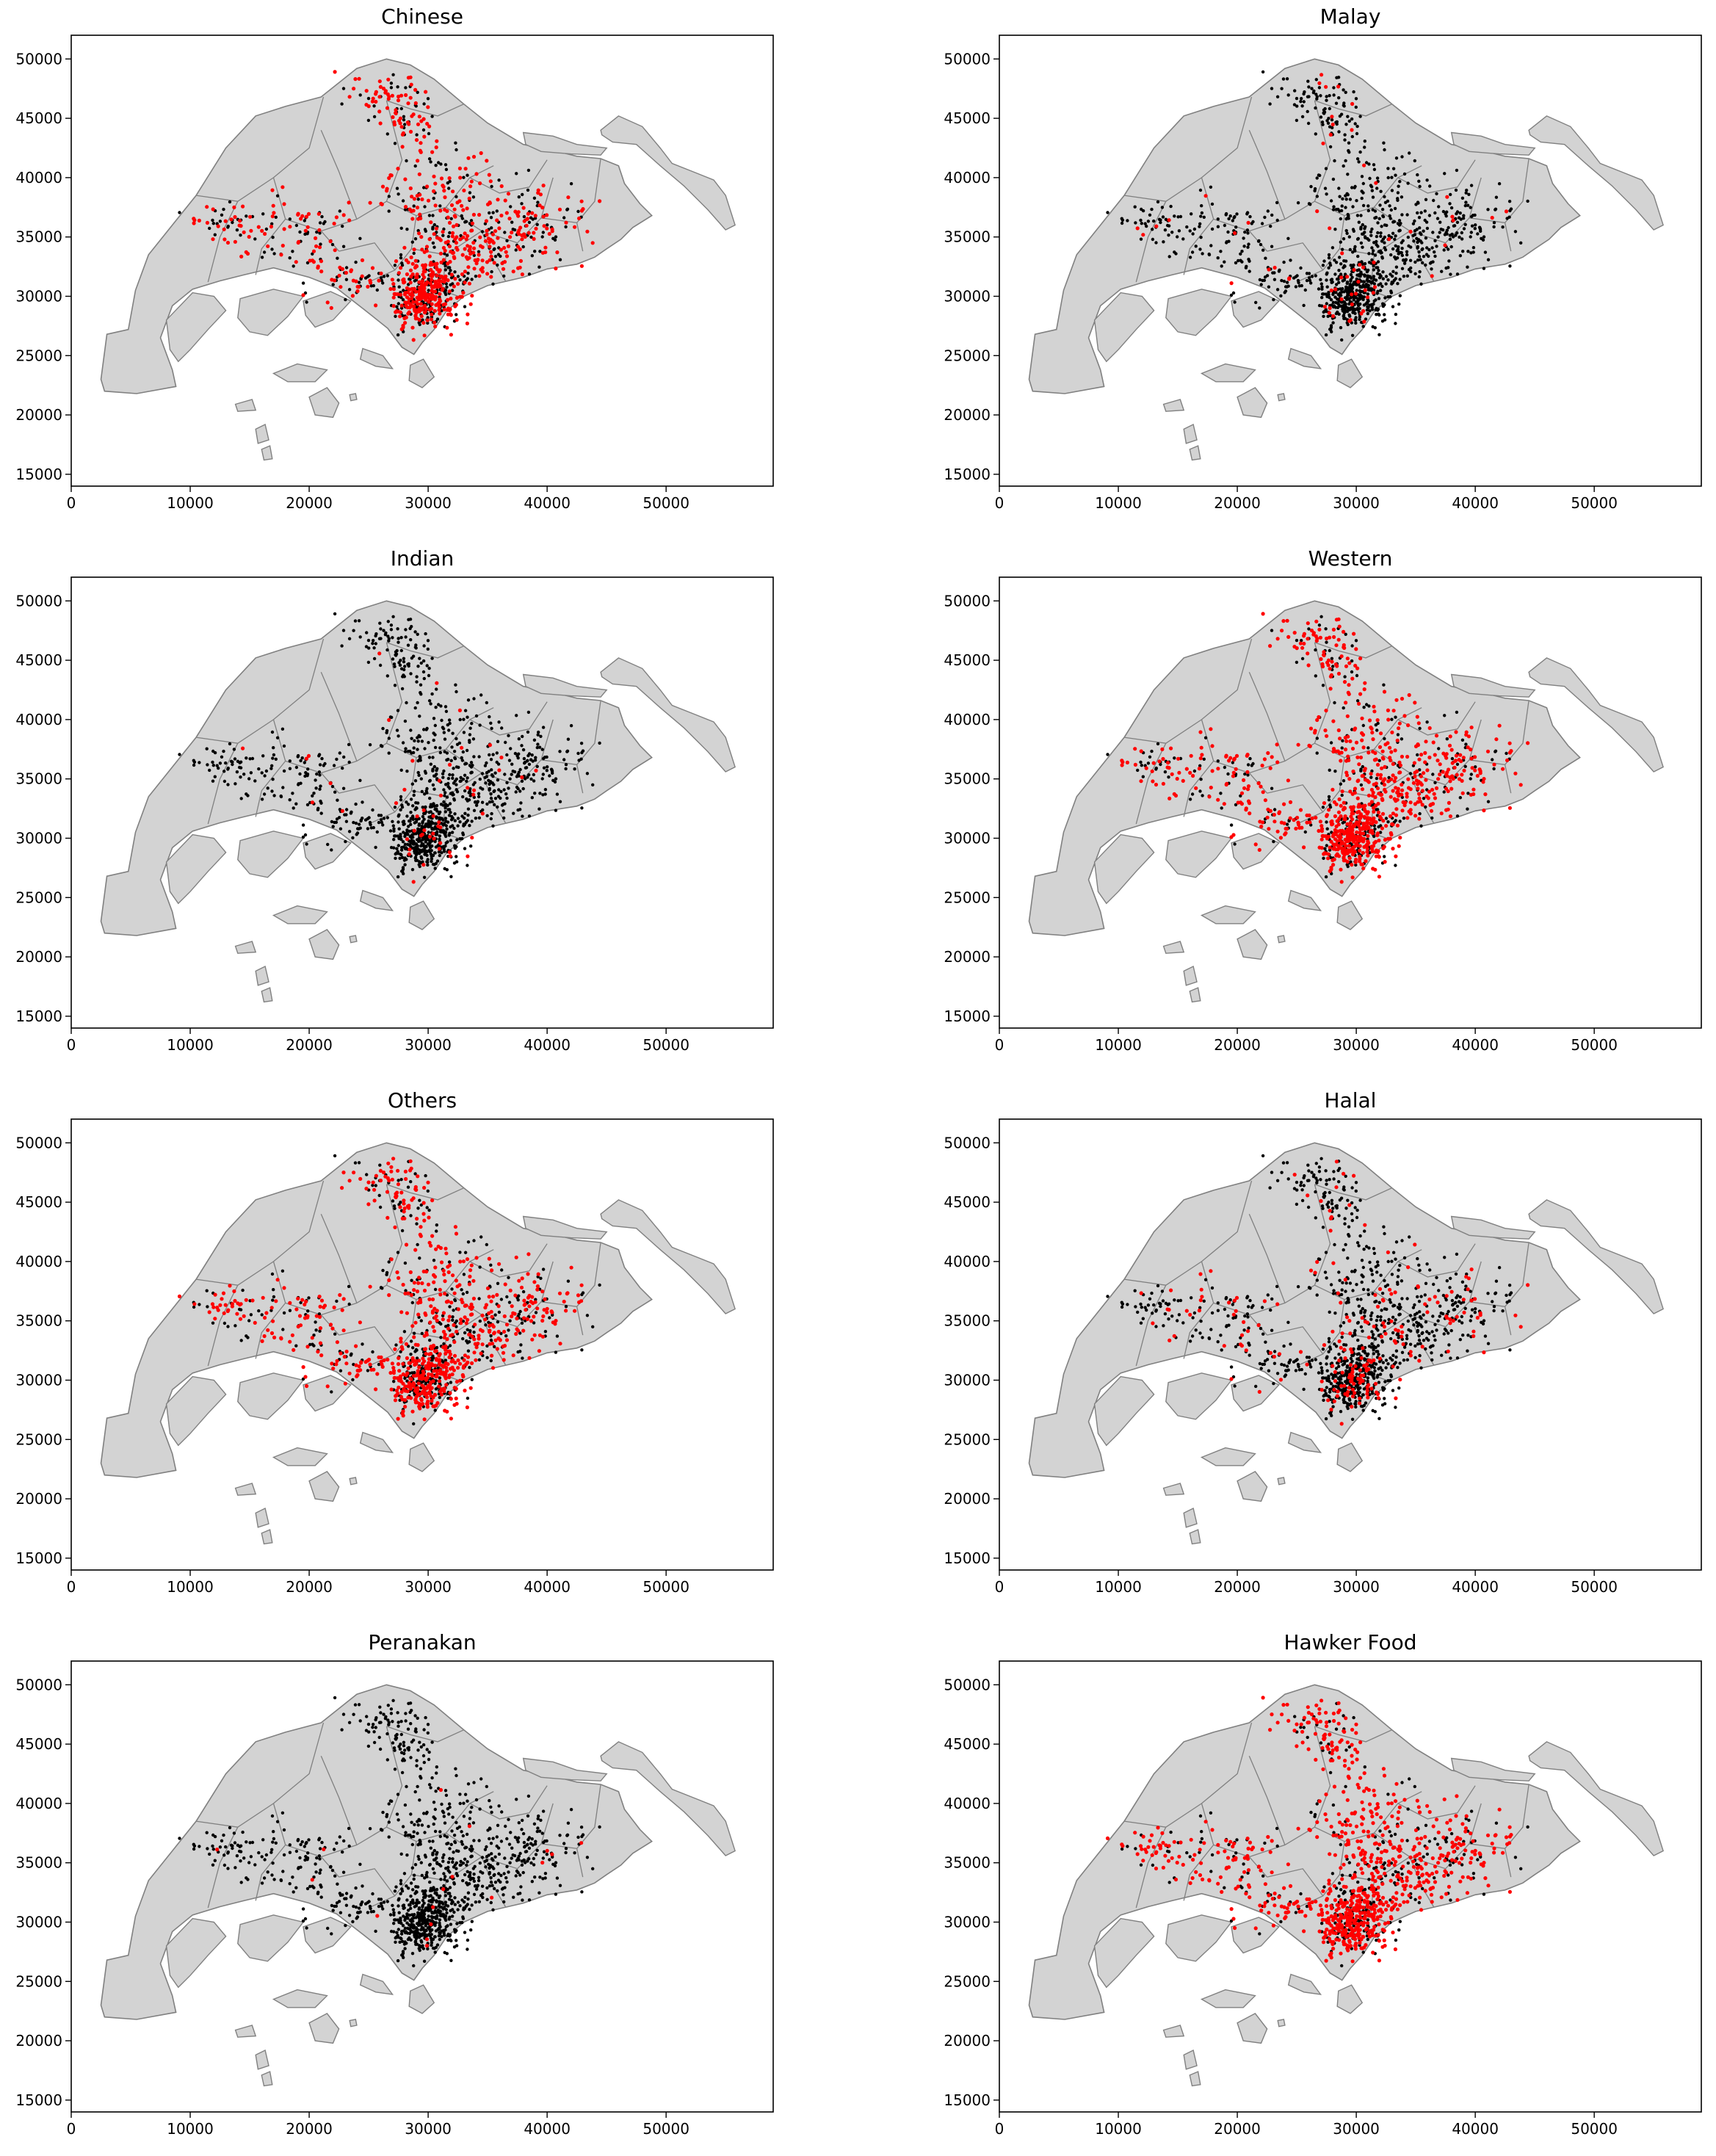  I want to click on y-tick-label: 25000, so click(38, 897).